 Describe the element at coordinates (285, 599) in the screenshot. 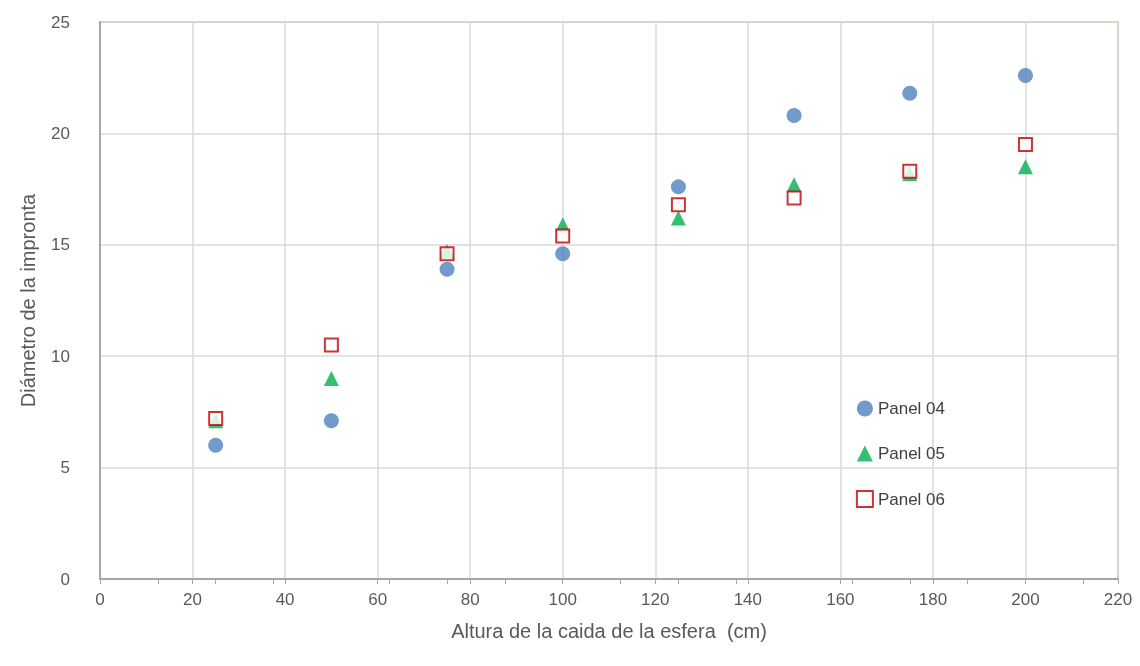

I see `x-tick-label: 40` at that location.